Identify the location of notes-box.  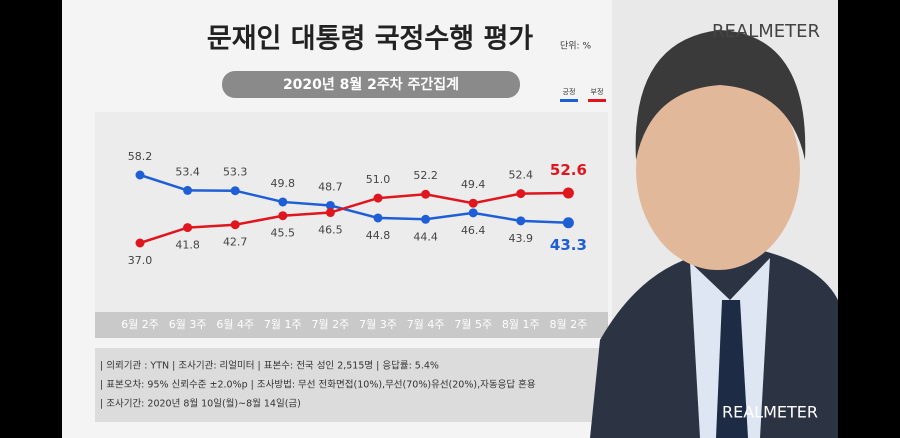
(351, 385).